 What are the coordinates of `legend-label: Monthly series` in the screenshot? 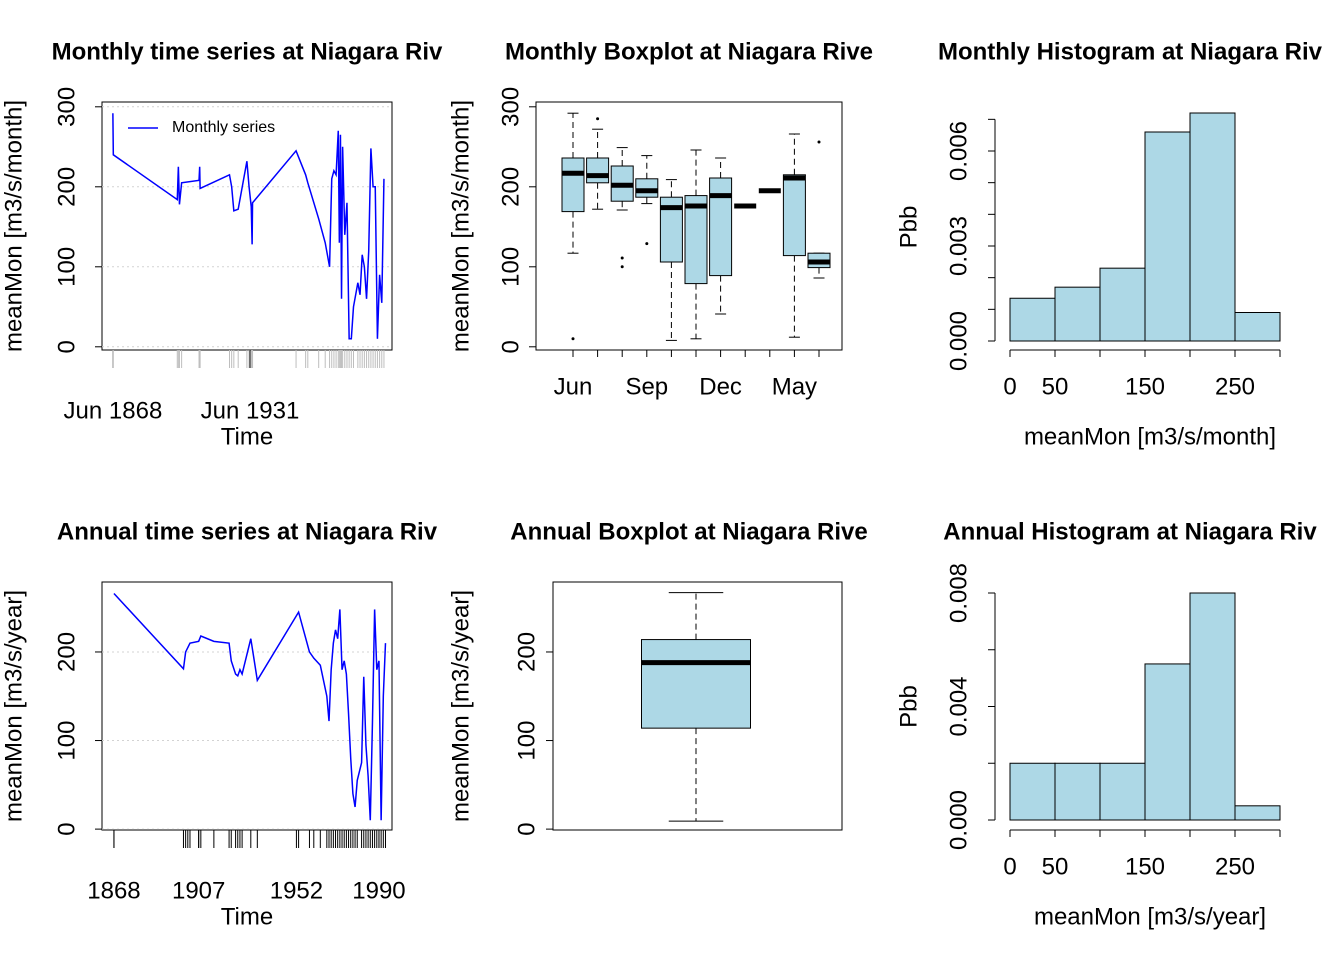 It's located at (223, 127).